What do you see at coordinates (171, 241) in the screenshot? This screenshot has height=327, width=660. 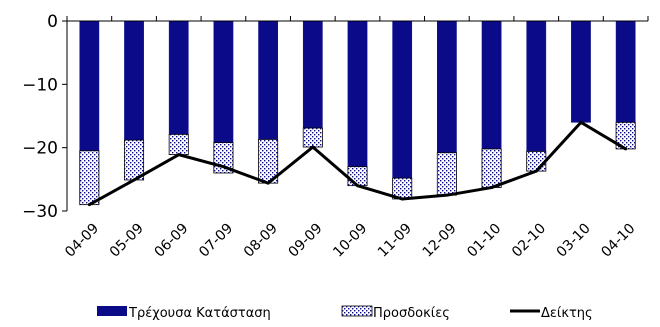 I see `x-tick-label: 06-09` at bounding box center [171, 241].